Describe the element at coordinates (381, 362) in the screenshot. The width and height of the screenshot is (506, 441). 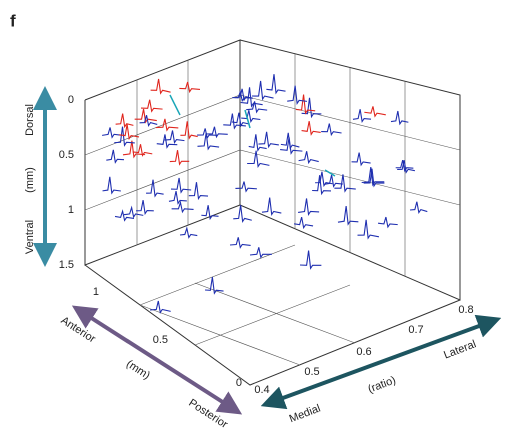
I see `ml-arrow` at that location.